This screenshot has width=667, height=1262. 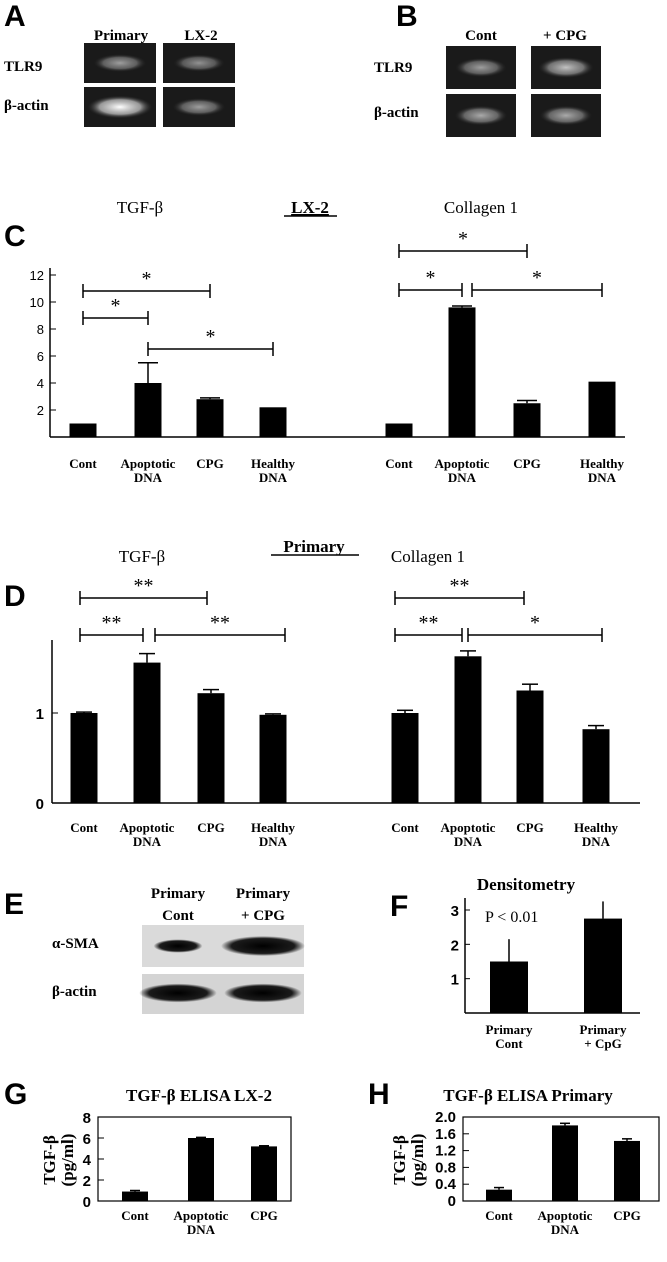 What do you see at coordinates (40, 329) in the screenshot?
I see `y-tick-label: 8` at bounding box center [40, 329].